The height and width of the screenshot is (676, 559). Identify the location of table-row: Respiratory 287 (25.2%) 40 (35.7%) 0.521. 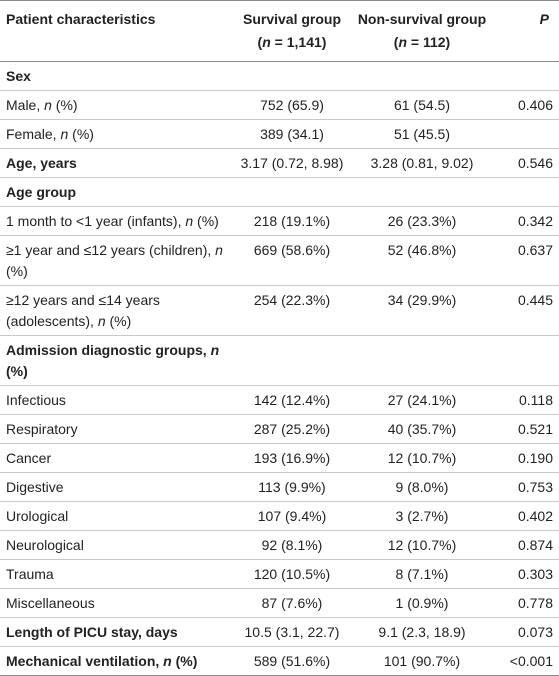
(279, 429).